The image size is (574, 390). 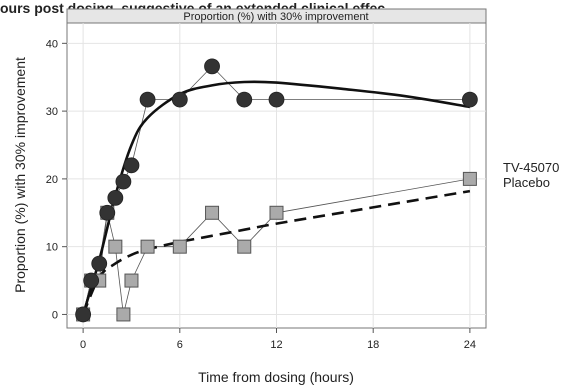 What do you see at coordinates (52, 180) in the screenshot?
I see `y-tick-label: 20` at bounding box center [52, 180].